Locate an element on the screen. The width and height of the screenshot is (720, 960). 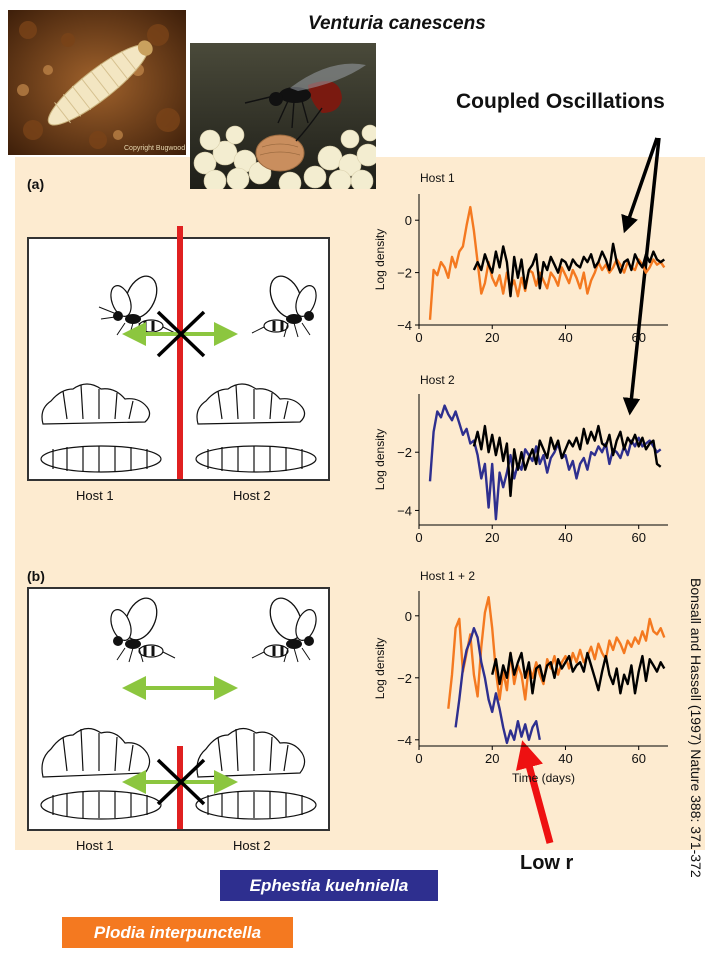
chart-title-host2: Host 2 is located at coordinates (437, 380).